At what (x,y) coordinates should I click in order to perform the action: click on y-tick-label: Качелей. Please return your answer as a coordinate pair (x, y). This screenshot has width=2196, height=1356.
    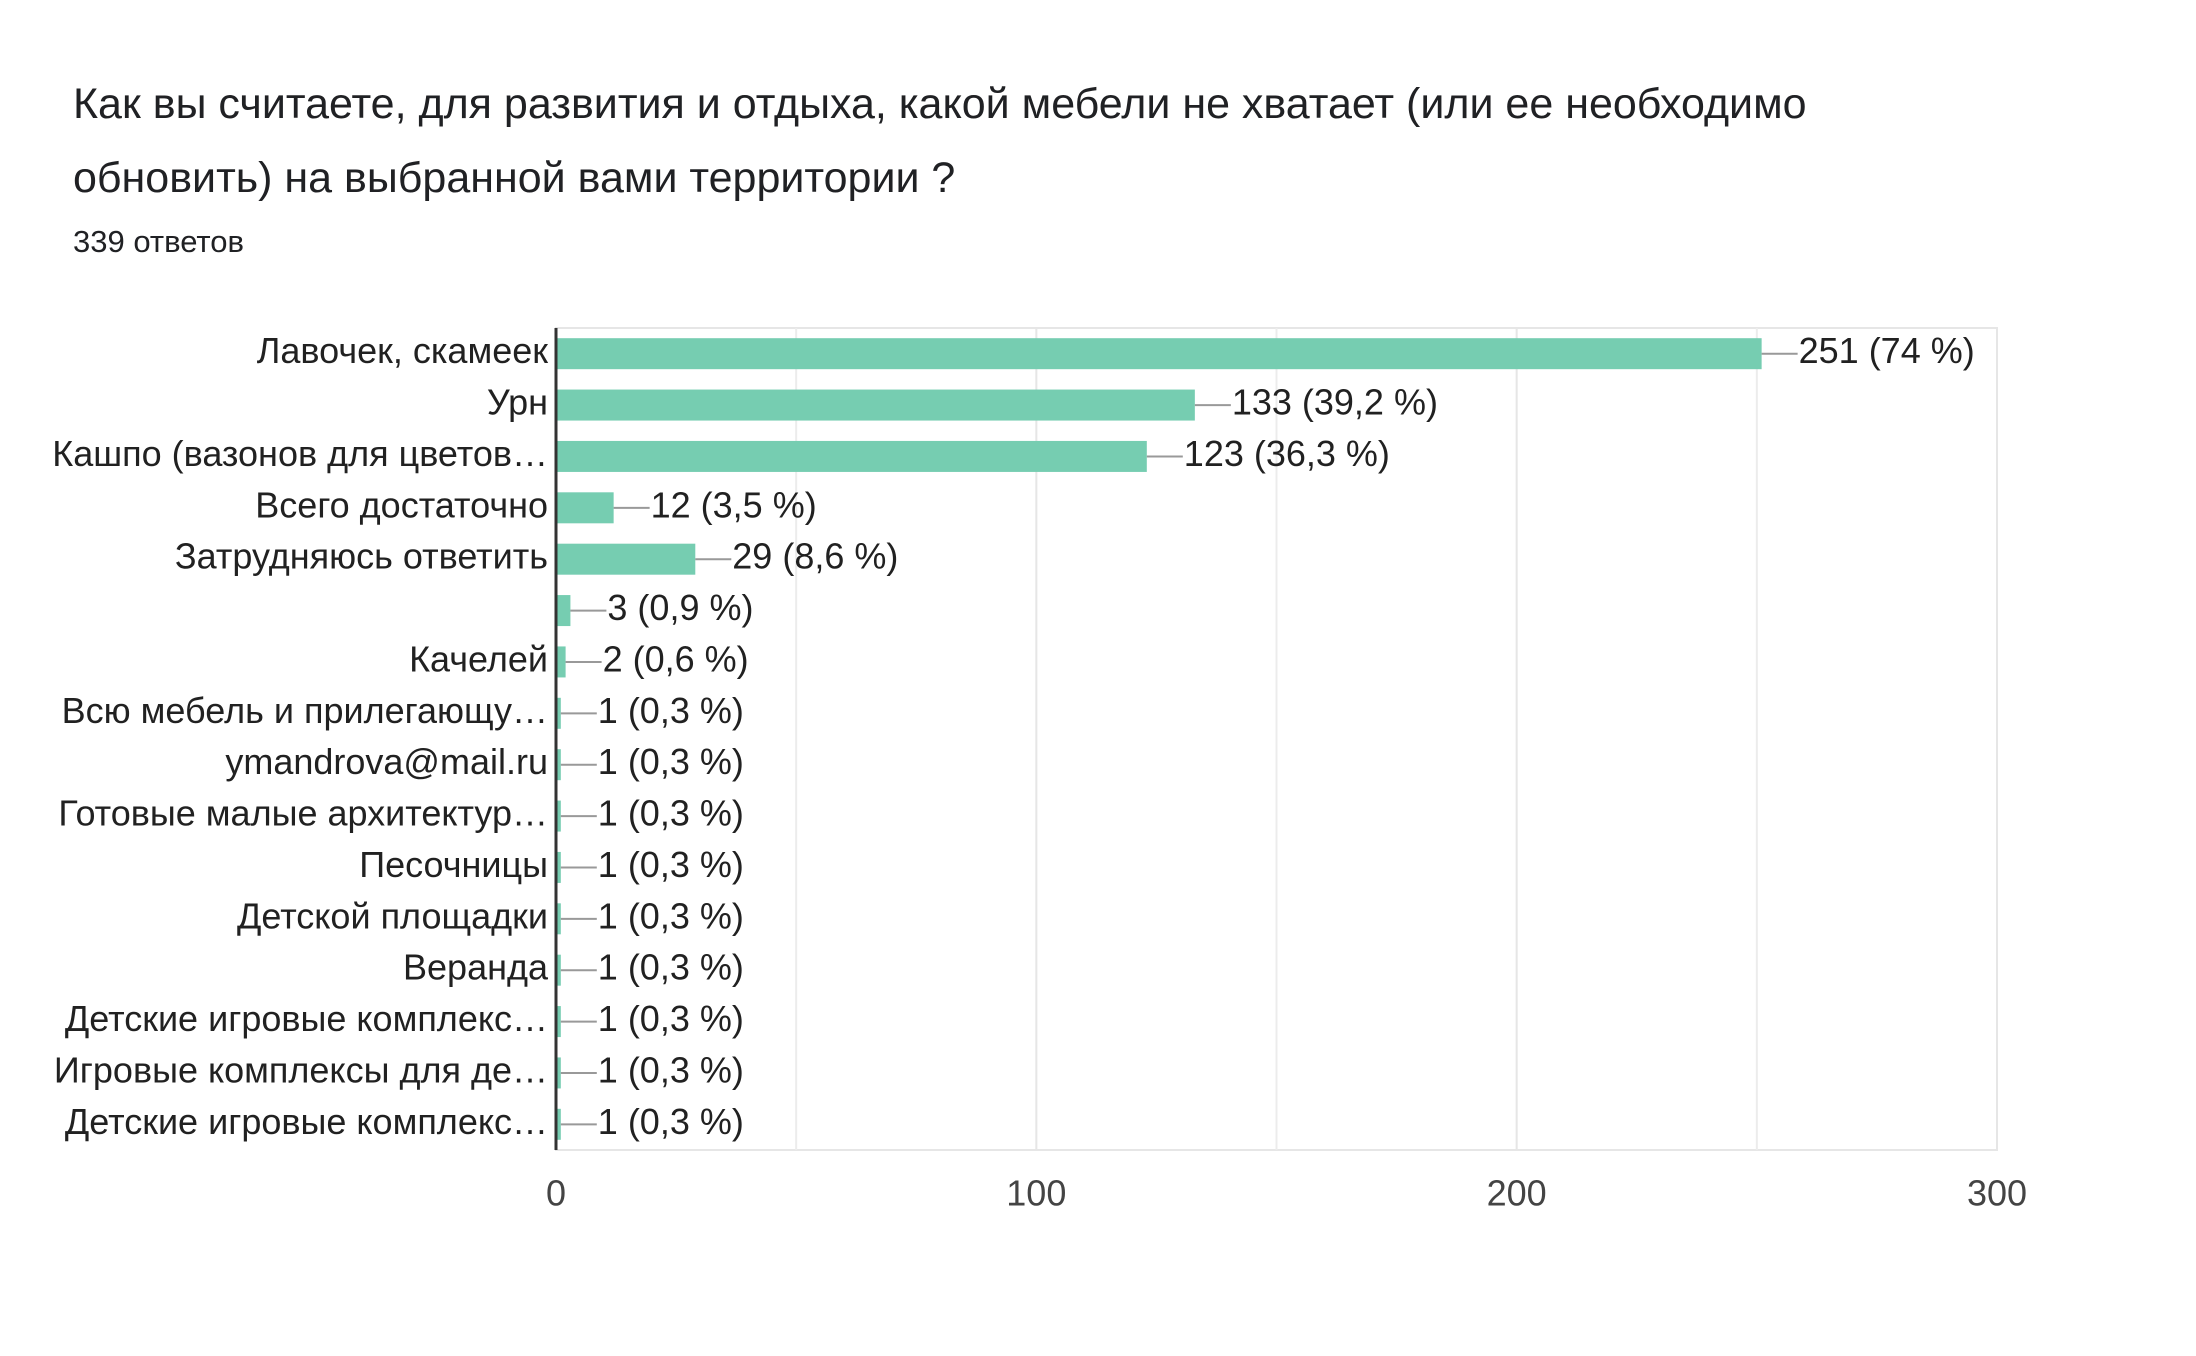
    Looking at the image, I should click on (478, 658).